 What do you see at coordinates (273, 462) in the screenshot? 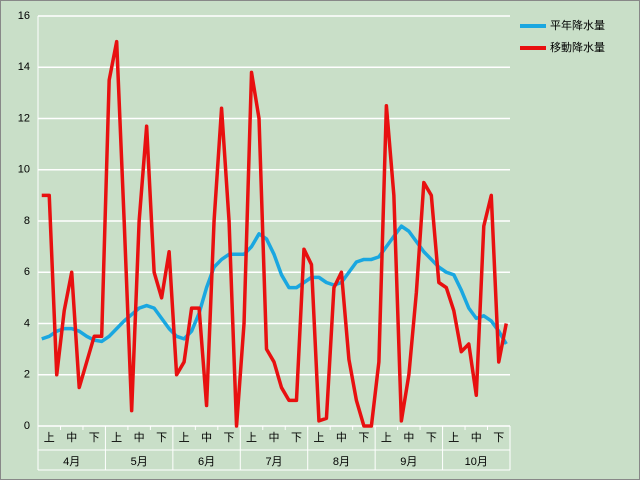
I see `group-label: 7月` at bounding box center [273, 462].